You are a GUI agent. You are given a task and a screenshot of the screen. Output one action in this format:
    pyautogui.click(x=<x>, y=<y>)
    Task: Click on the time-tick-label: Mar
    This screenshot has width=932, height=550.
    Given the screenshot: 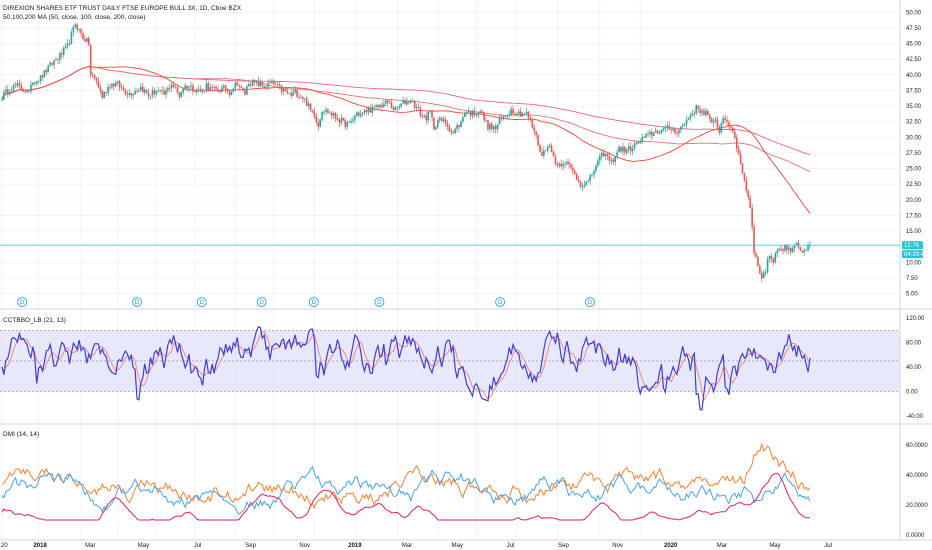 What is the action you would take?
    pyautogui.click(x=407, y=546)
    